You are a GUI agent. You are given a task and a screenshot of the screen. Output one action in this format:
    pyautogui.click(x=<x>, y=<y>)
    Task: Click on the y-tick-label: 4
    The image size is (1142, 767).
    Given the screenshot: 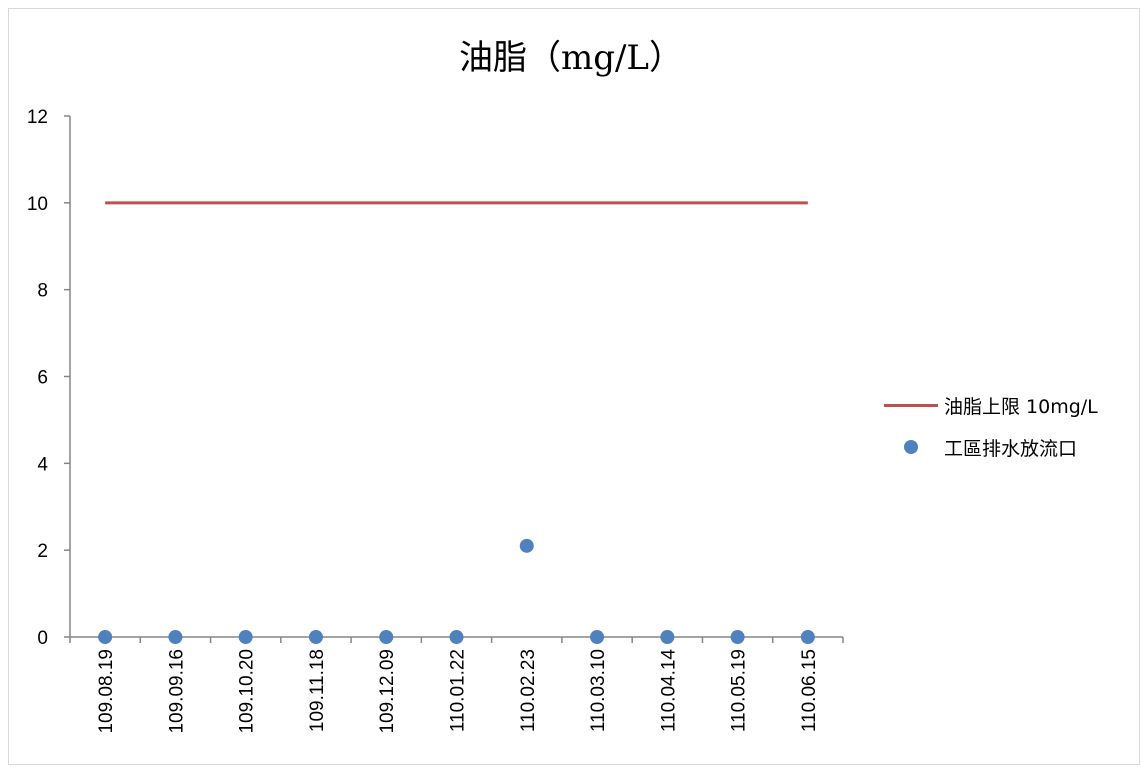 What is the action you would take?
    pyautogui.click(x=42, y=464)
    